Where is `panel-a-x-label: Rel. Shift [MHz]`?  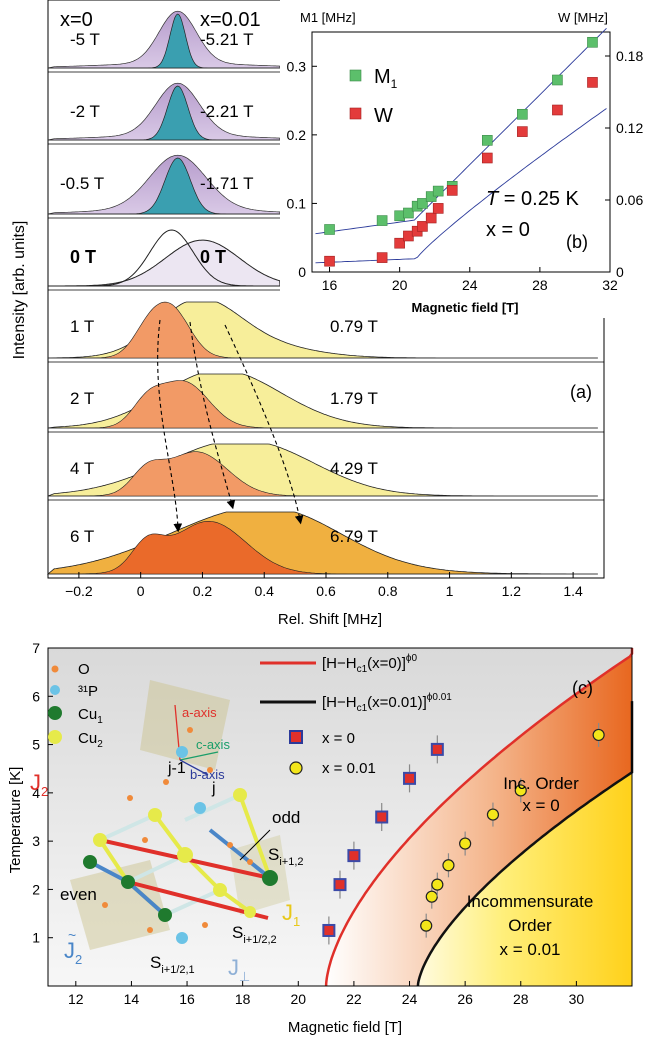 panel-a-x-label: Rel. Shift [MHz] is located at coordinates (330, 619).